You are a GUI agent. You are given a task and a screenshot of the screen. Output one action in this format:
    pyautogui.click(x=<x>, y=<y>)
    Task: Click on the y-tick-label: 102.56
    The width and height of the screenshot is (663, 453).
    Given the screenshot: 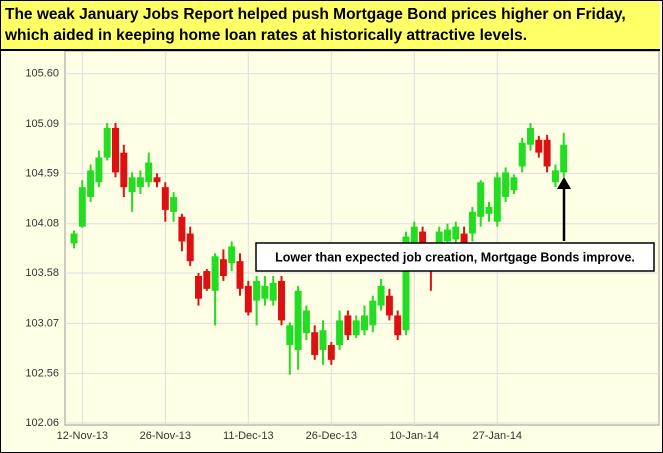 What is the action you would take?
    pyautogui.click(x=42, y=374)
    